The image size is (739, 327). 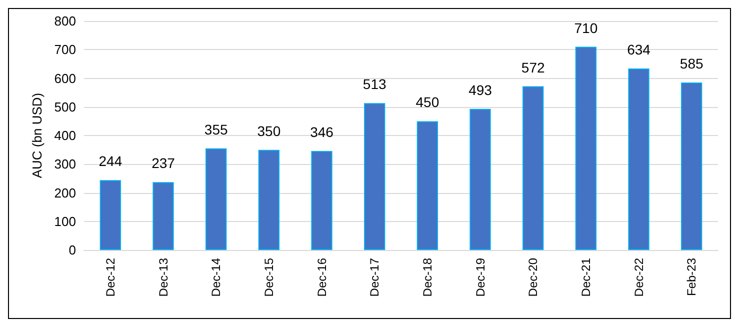 I want to click on data-label: 634, so click(x=639, y=50).